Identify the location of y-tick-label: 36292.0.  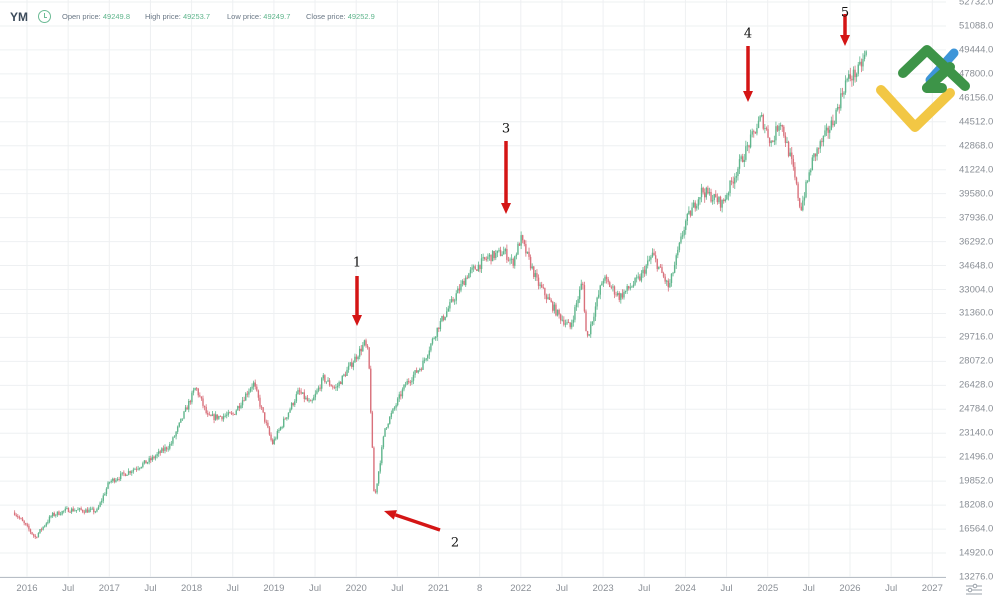
(976, 242).